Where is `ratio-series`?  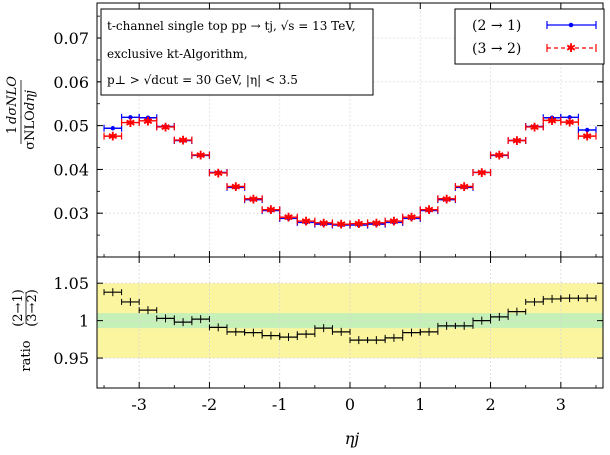 ratio-series is located at coordinates (350, 316).